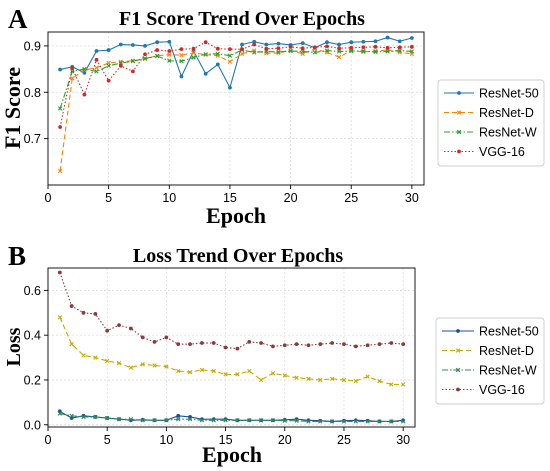 The width and height of the screenshot is (550, 471). What do you see at coordinates (403, 440) in the screenshot?
I see `x-tick-label: 30` at bounding box center [403, 440].